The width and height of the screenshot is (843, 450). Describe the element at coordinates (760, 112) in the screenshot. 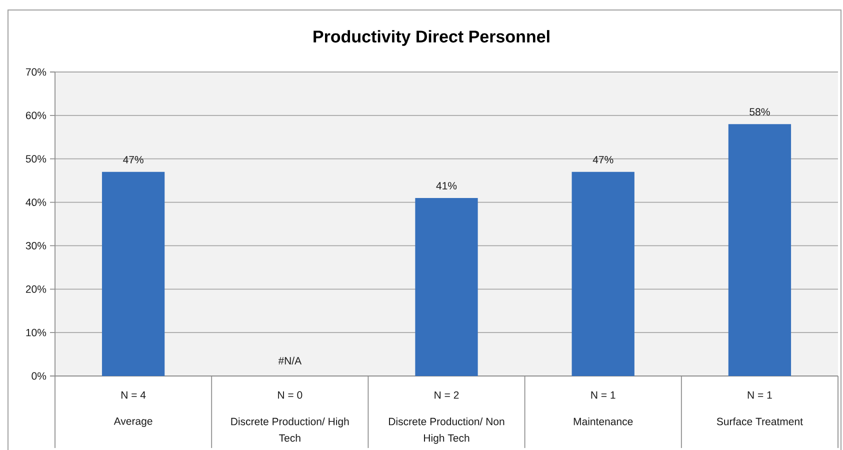

I see `data-label: 58%` at that location.